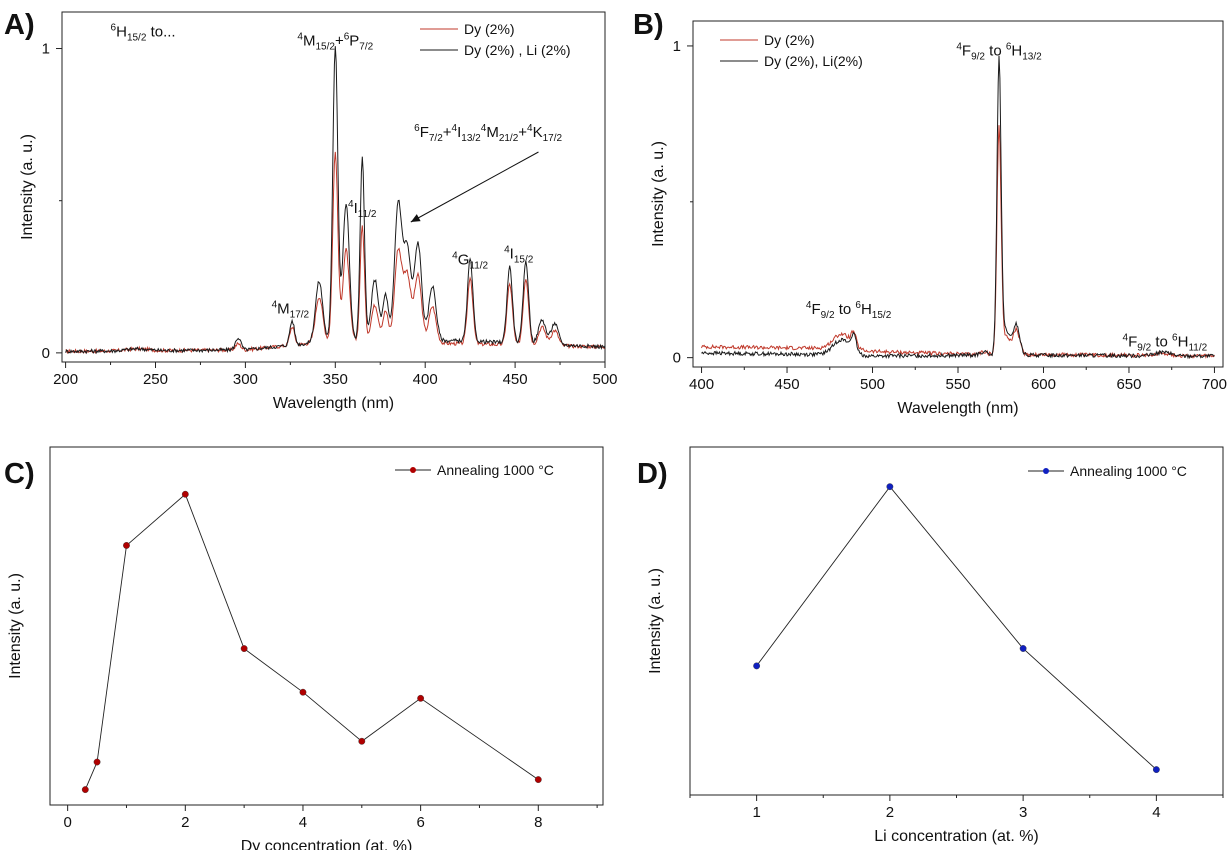  Describe the element at coordinates (19, 25) in the screenshot. I see `panel-letter: A)` at that location.